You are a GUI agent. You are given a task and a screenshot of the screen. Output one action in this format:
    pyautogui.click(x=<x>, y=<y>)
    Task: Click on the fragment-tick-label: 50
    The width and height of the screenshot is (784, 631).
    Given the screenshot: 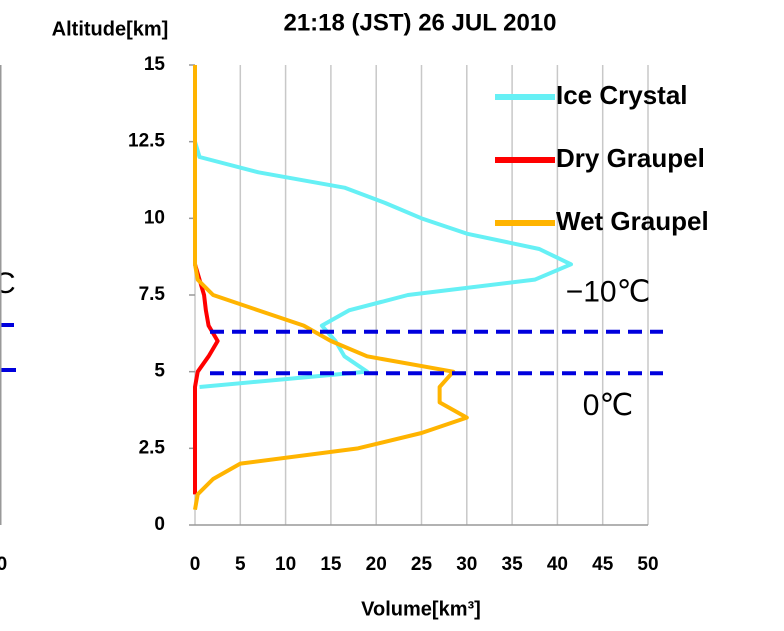 What is the action you would take?
    pyautogui.click(x=3, y=564)
    